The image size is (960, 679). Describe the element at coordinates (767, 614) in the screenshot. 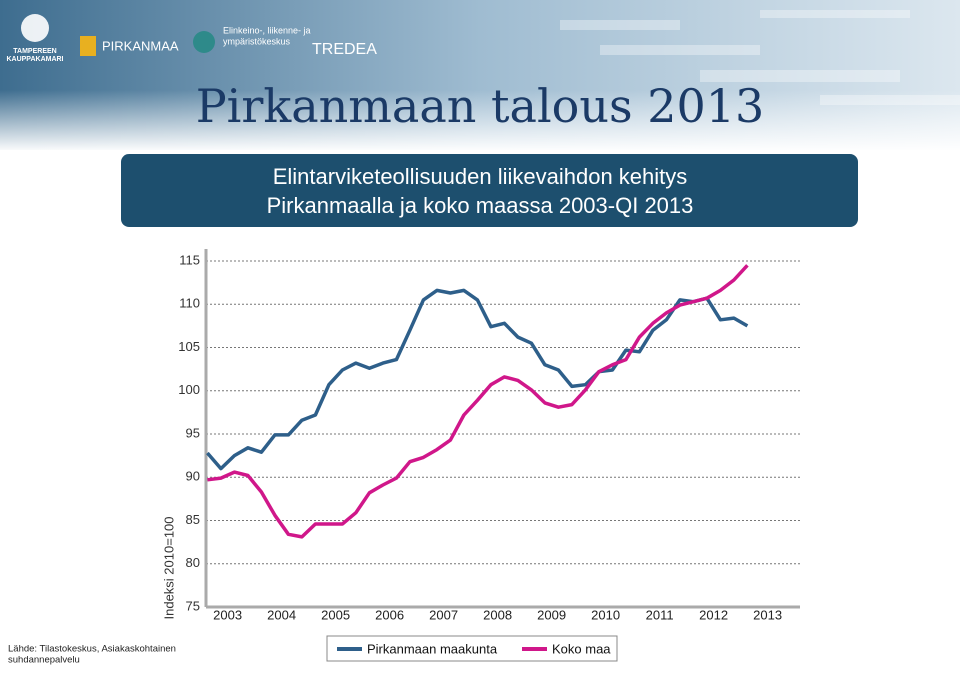

I see `x-tick-label: 2013` at that location.